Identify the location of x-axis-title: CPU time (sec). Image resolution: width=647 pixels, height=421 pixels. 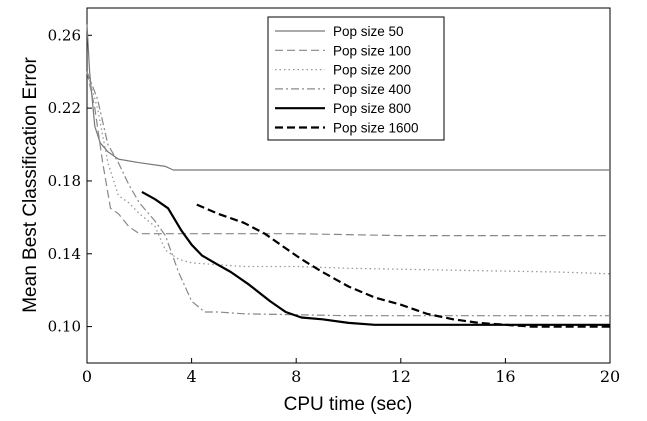
(348, 404).